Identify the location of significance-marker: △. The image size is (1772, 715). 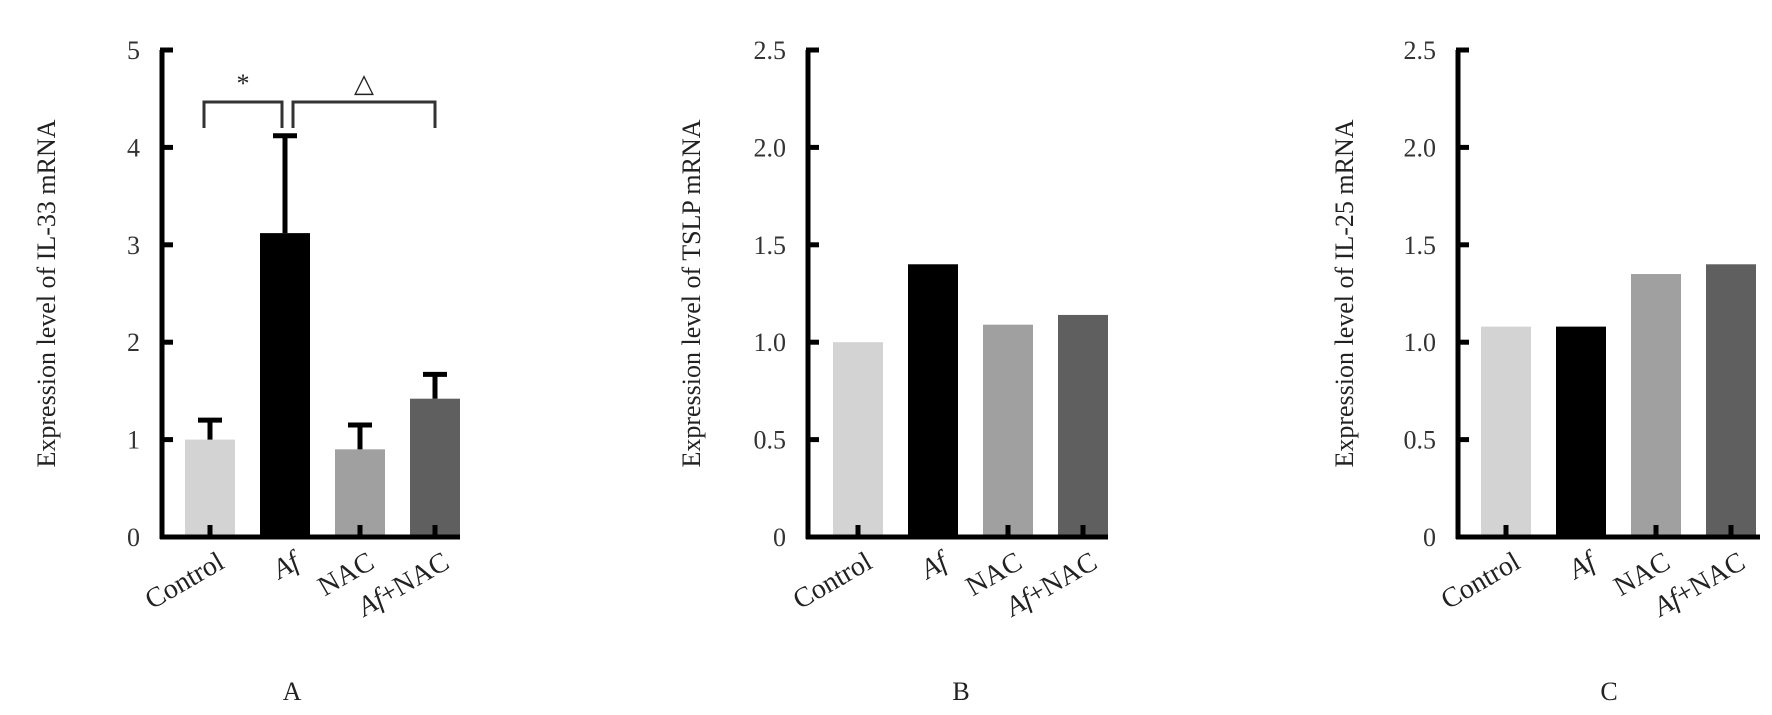
(364, 83).